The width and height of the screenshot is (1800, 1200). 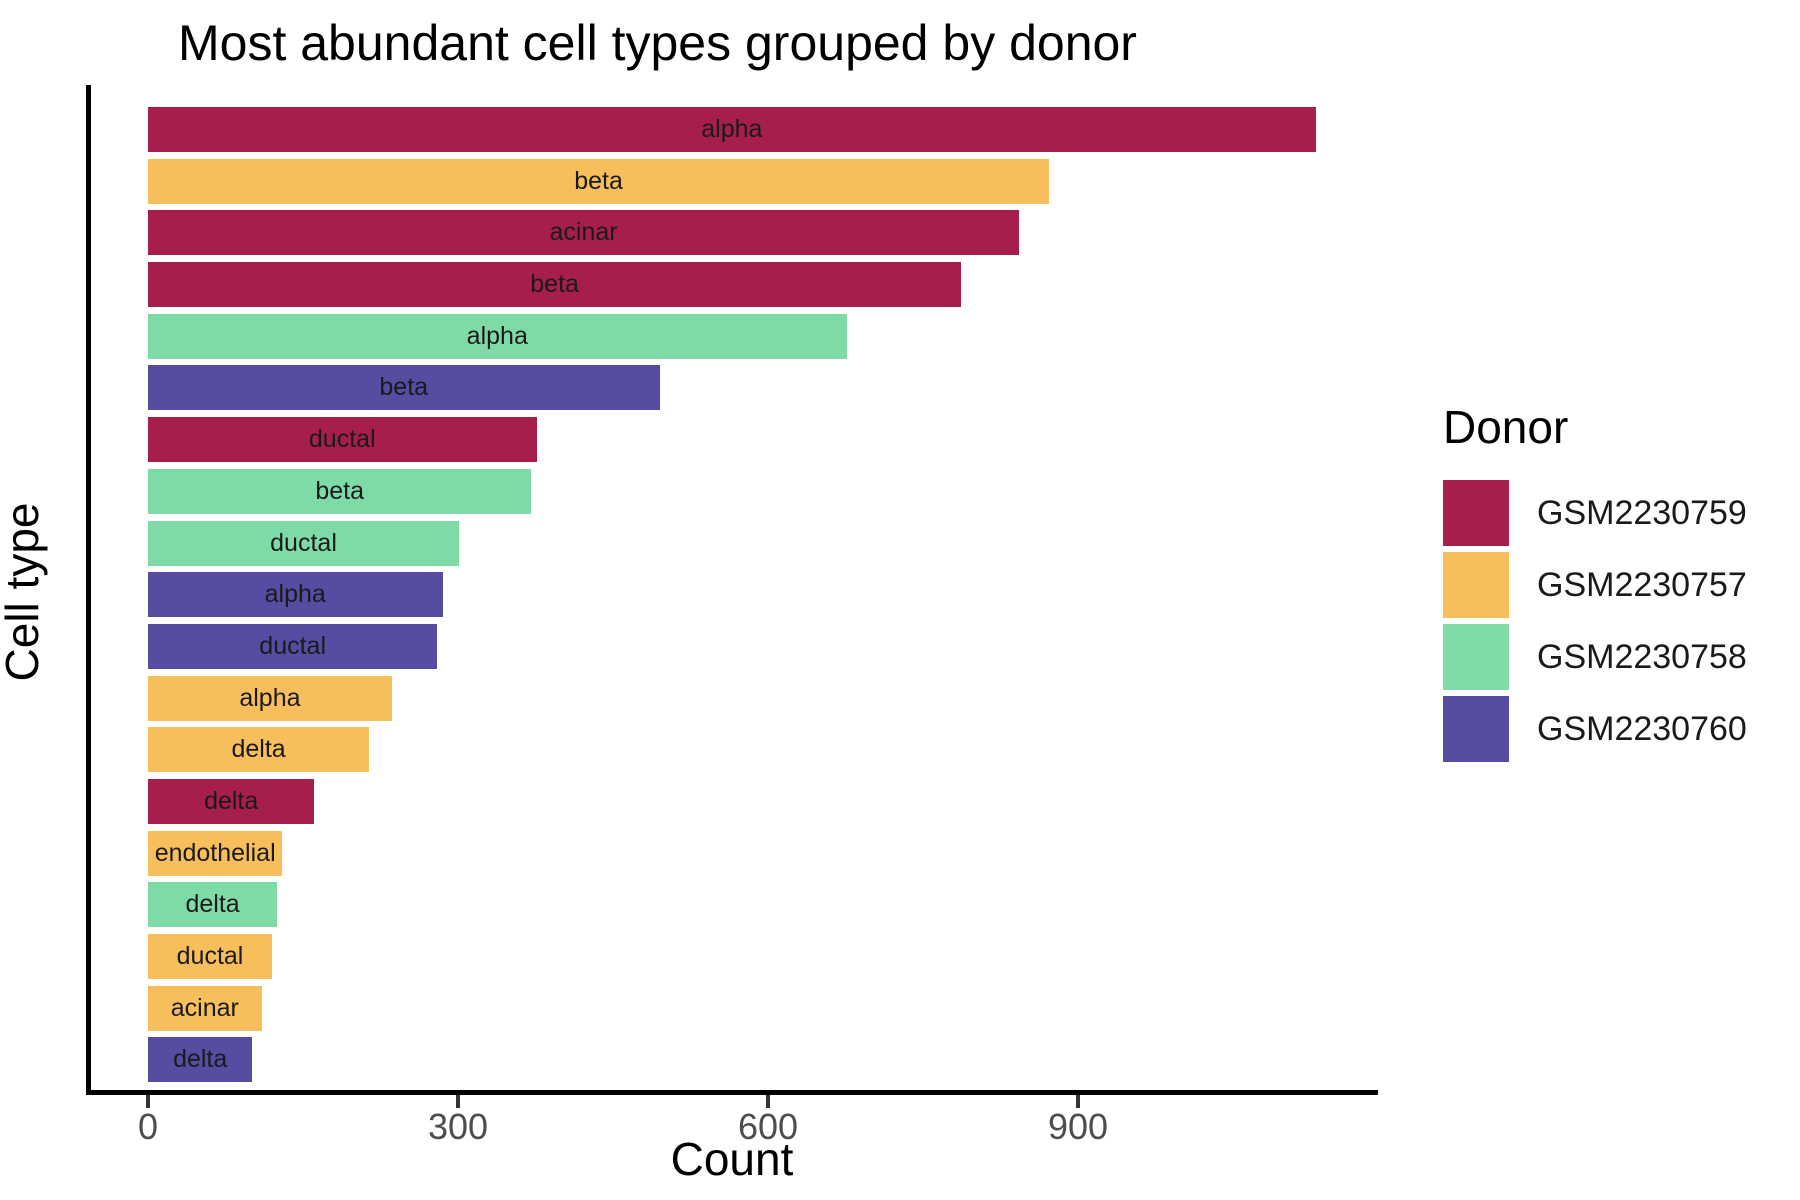 I want to click on x-tick-label: 900, so click(x=1078, y=1126).